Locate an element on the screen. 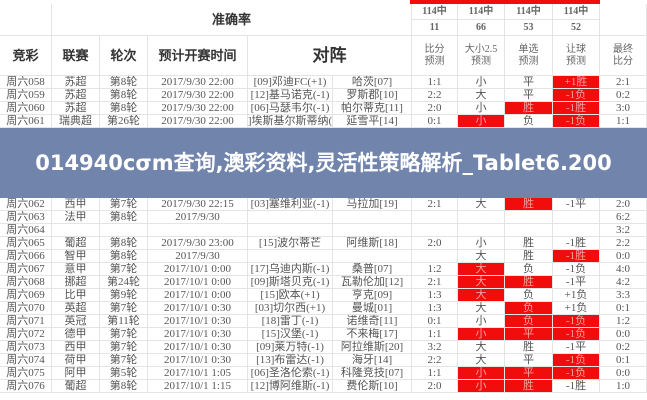 The image size is (647, 400). column-header: 轮次 is located at coordinates (124, 56).